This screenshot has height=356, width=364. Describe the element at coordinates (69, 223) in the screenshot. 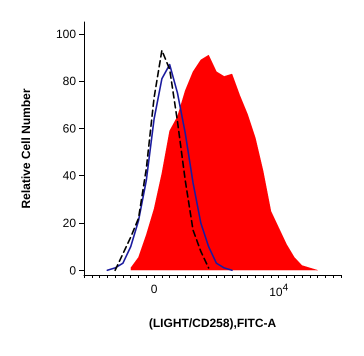

I see `y-tick-label: 20` at that location.